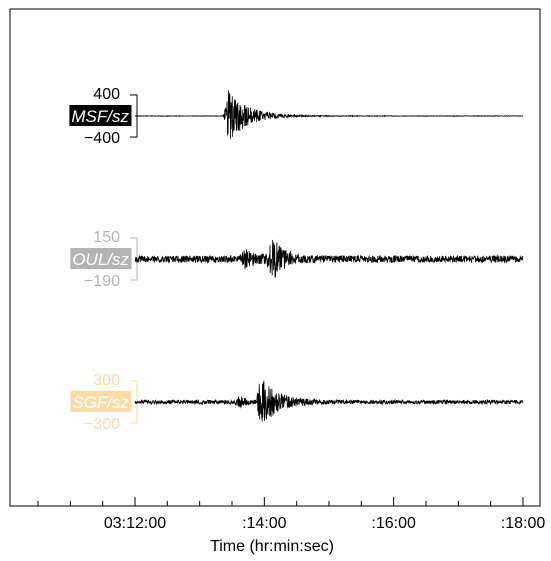 The height and width of the screenshot is (561, 551). I want to click on scale-max-label: 300, so click(106, 380).